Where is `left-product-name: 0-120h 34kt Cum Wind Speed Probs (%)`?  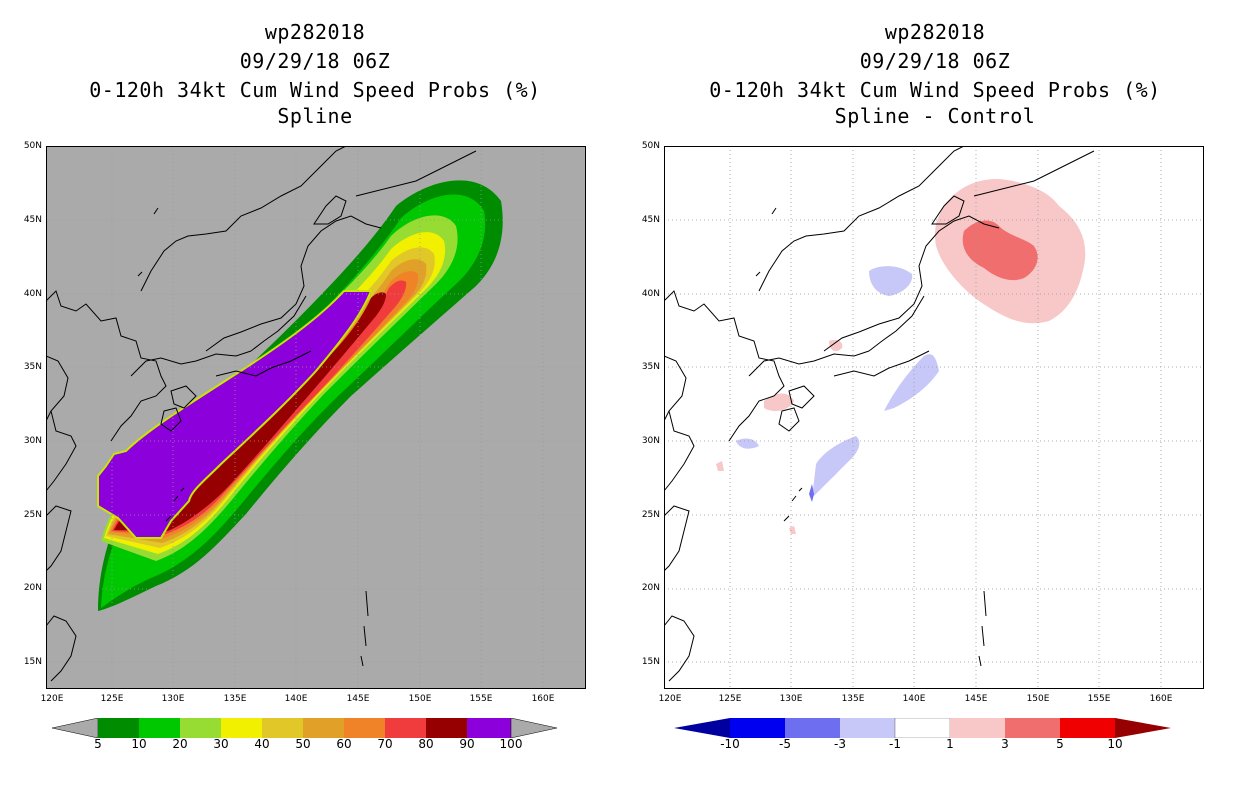
left-product-name: 0-120h 34kt Cum Wind Speed Probs (%) is located at coordinates (315, 90).